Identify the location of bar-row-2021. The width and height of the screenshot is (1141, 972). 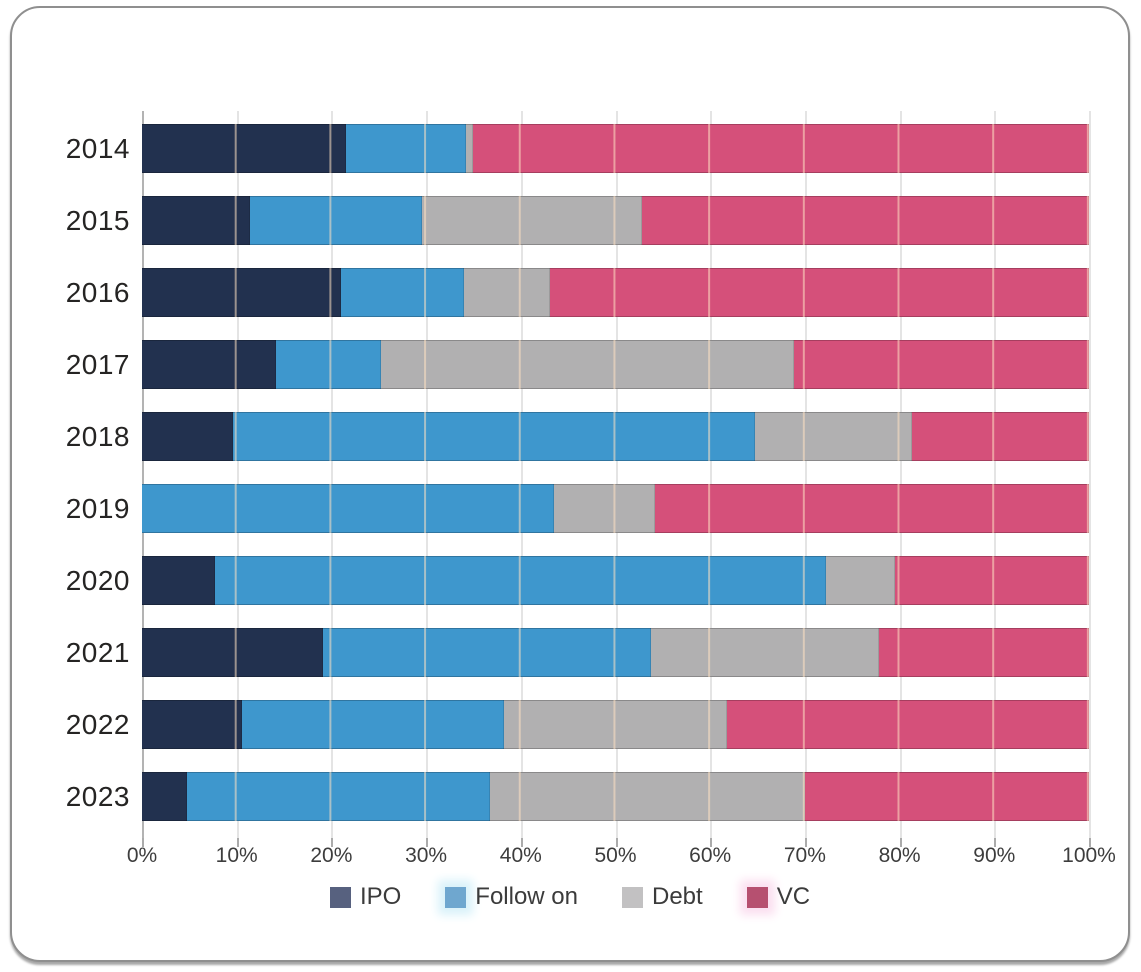
(615, 652).